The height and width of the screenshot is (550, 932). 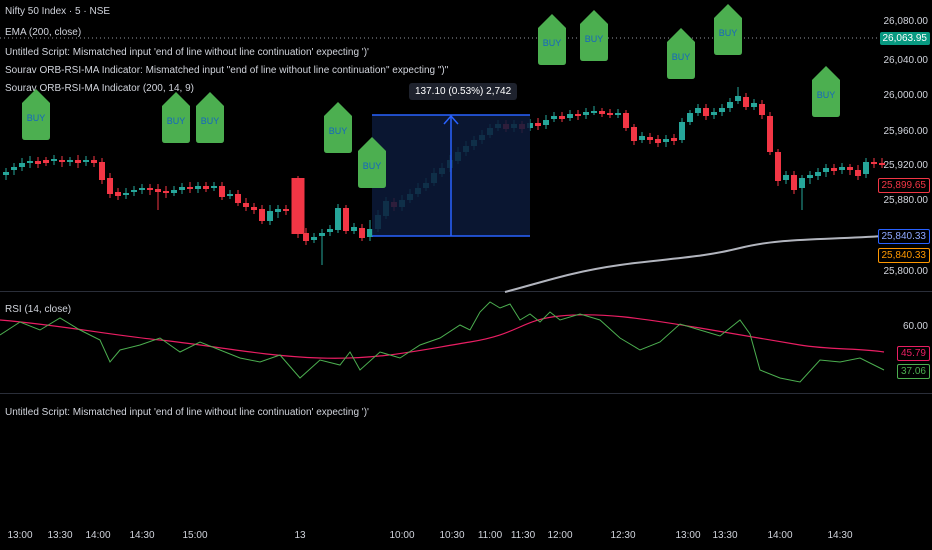 I want to click on time-label: 13, so click(x=300, y=535).